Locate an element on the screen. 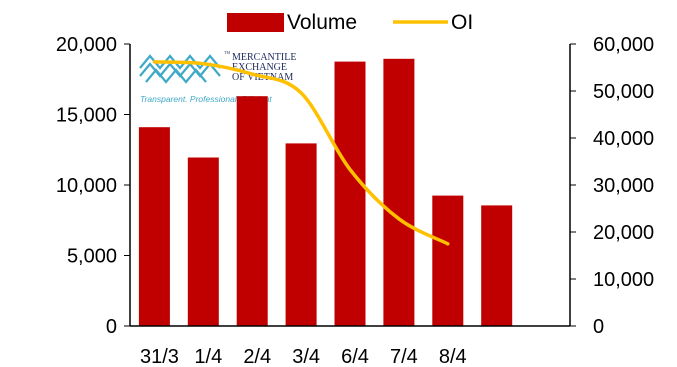 Image resolution: width=677 pixels, height=367 pixels. left-axis-tick-label: 5,000 is located at coordinates (92, 257).